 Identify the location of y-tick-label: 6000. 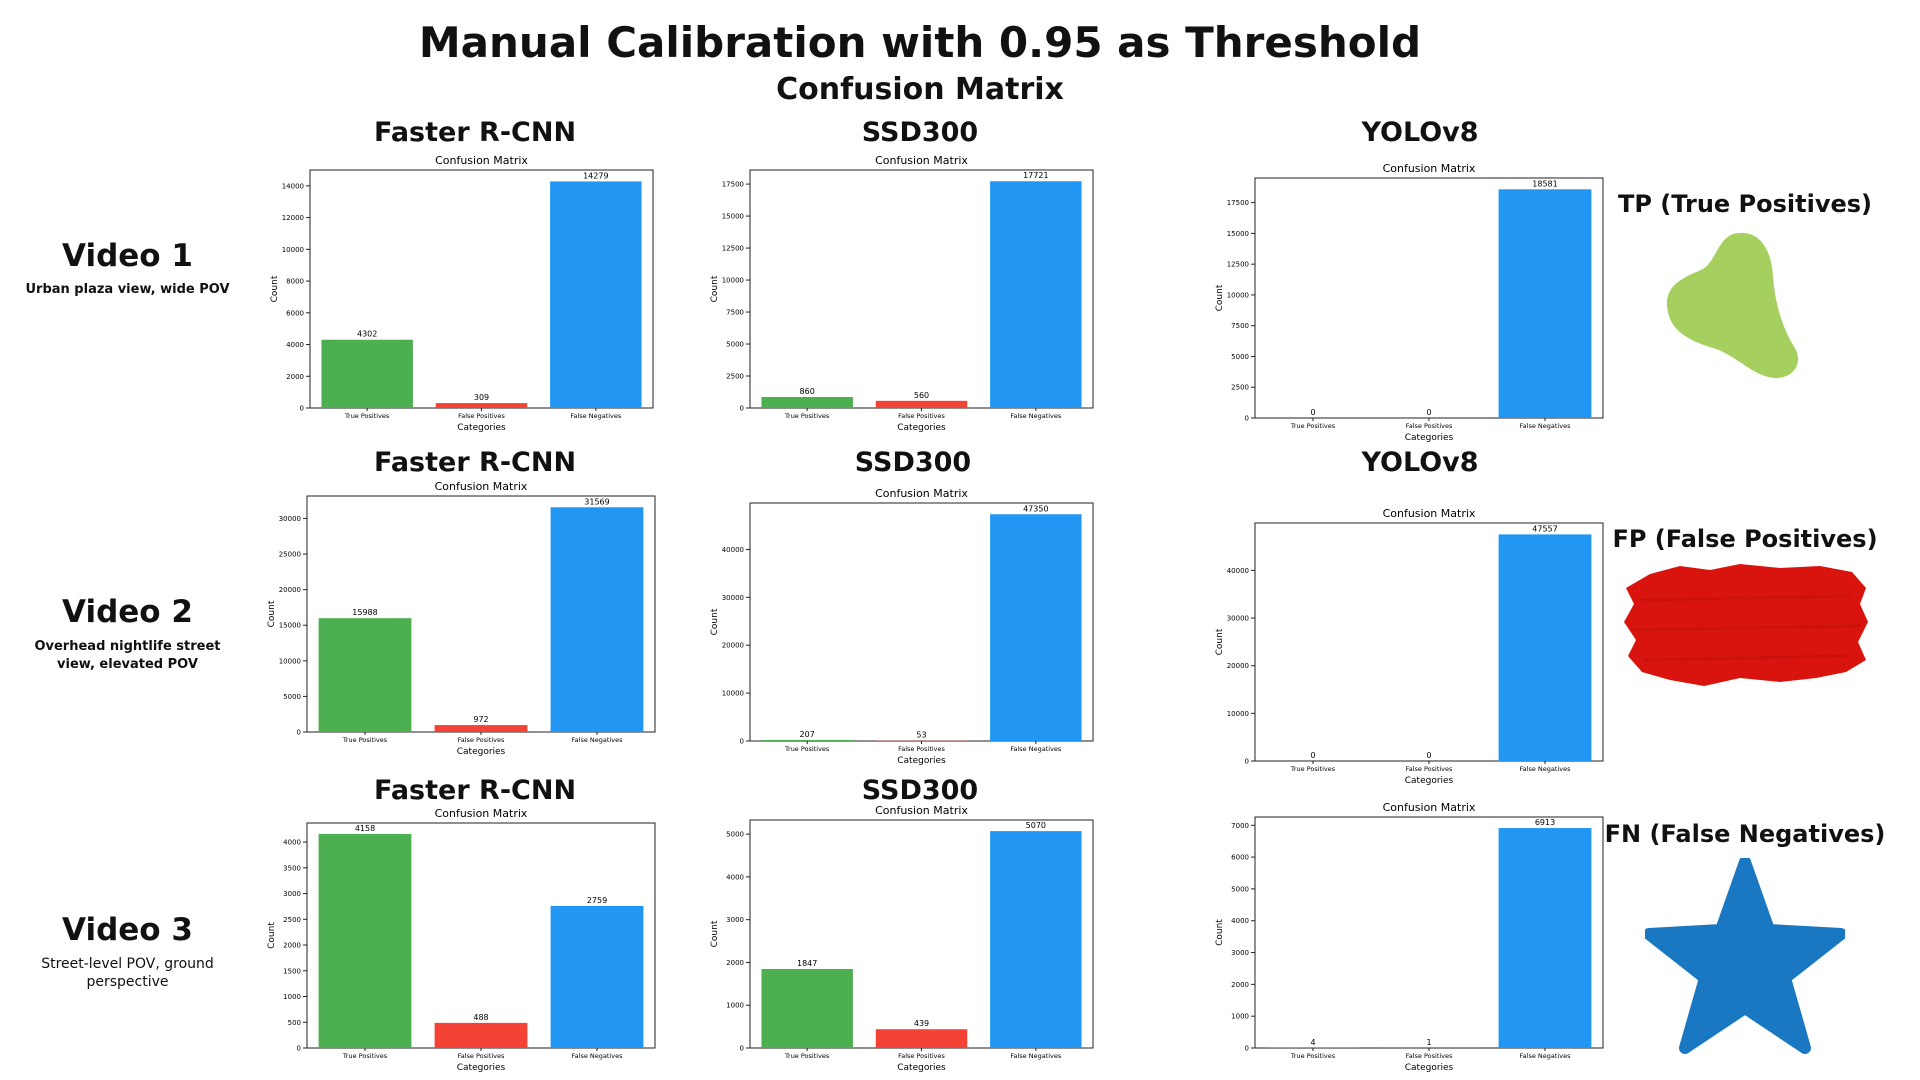
(295, 313).